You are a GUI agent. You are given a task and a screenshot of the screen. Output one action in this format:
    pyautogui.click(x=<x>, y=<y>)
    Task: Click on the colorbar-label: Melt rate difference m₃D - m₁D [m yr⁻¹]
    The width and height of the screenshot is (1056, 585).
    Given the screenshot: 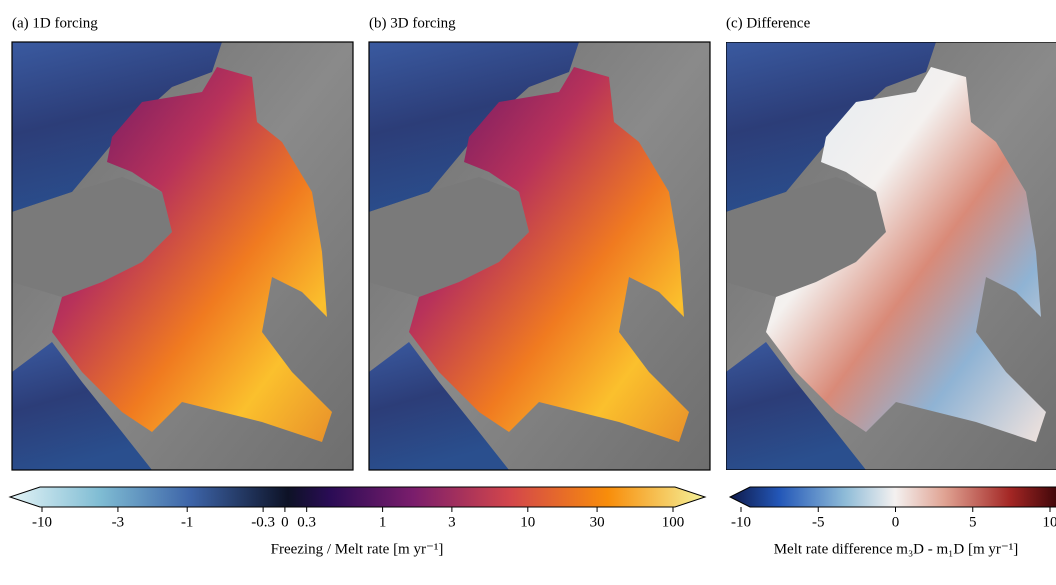 What is the action you would take?
    pyautogui.click(x=896, y=549)
    